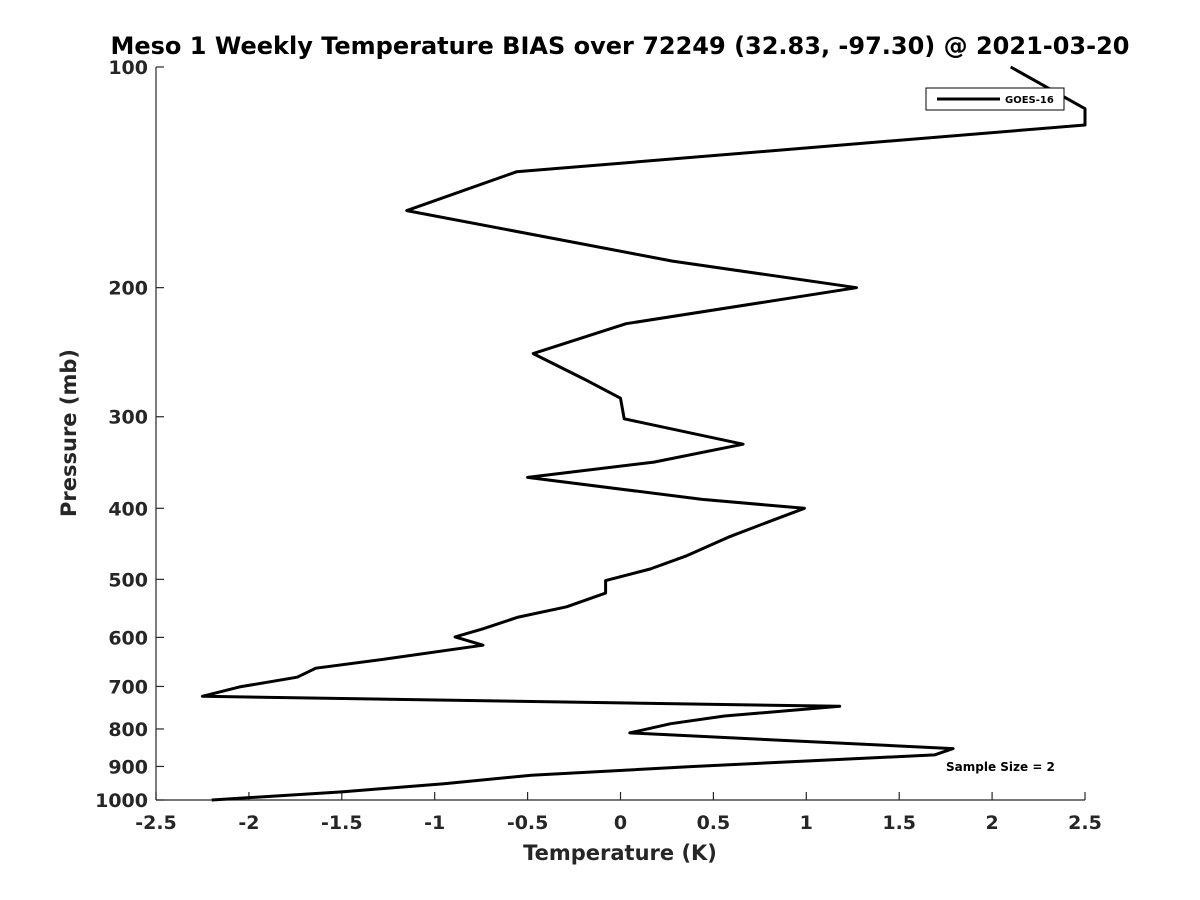 The height and width of the screenshot is (900, 1200). Describe the element at coordinates (1085, 823) in the screenshot. I see `x-tick-label: 2.5` at that location.